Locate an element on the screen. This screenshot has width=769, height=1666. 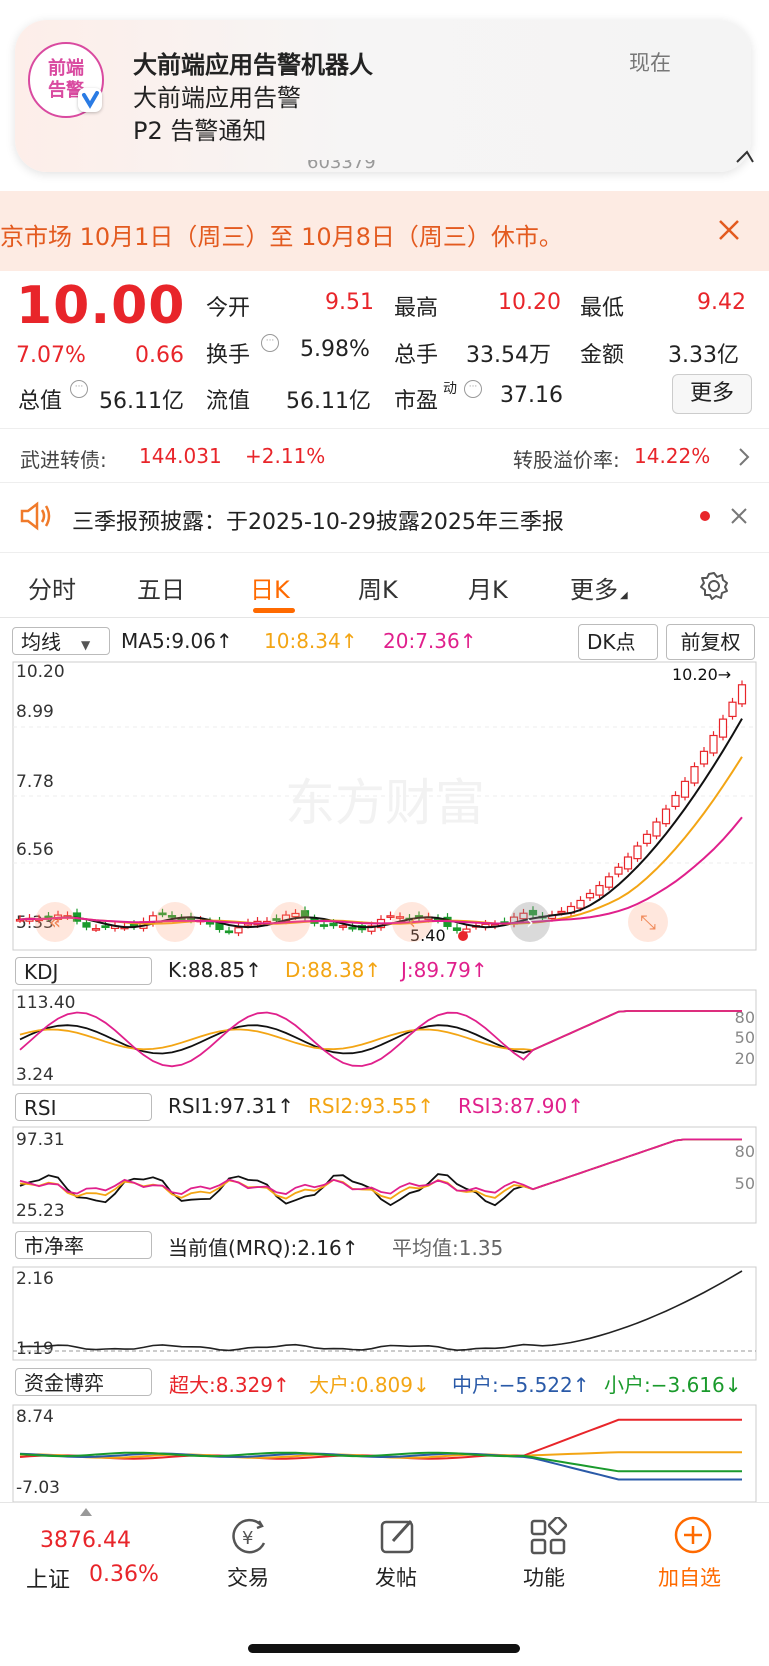
change-amount: 0.66 is located at coordinates (159, 355).